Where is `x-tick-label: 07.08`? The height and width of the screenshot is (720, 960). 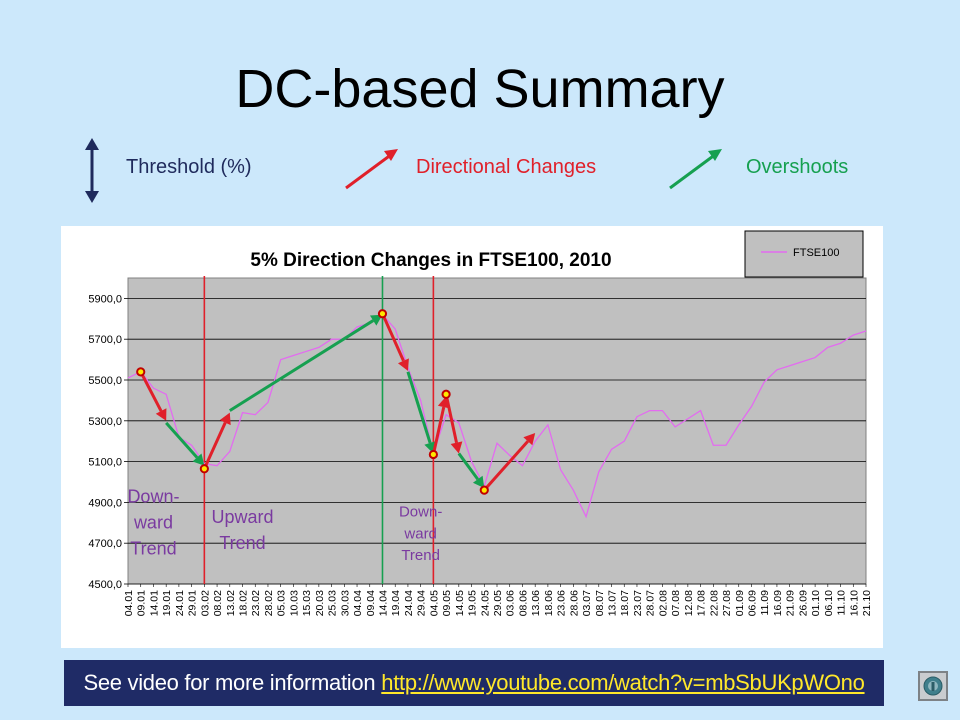 x-tick-label: 07.08 is located at coordinates (676, 603).